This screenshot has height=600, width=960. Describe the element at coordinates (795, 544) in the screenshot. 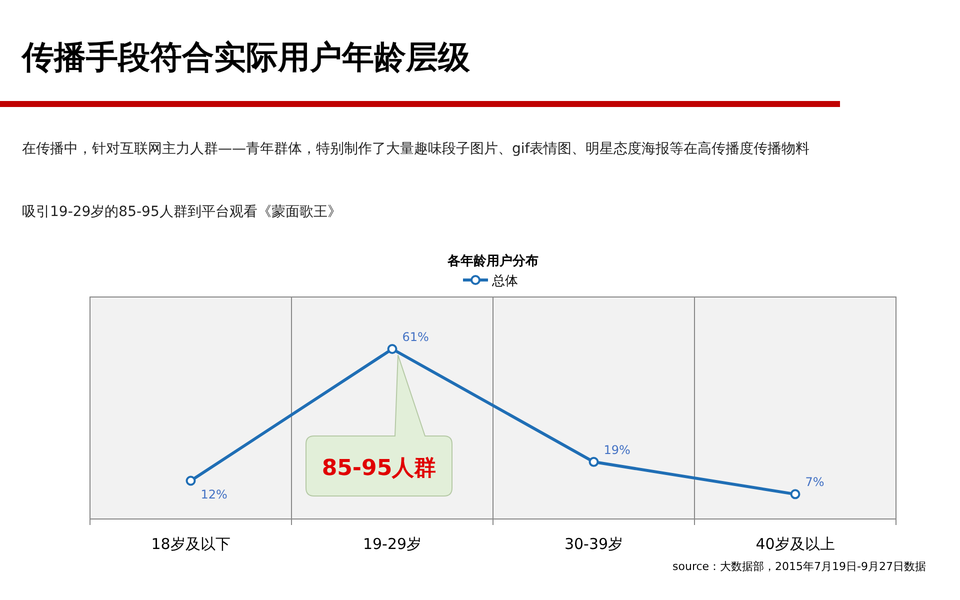

I see `x-tick-label: 40岁及以上` at that location.